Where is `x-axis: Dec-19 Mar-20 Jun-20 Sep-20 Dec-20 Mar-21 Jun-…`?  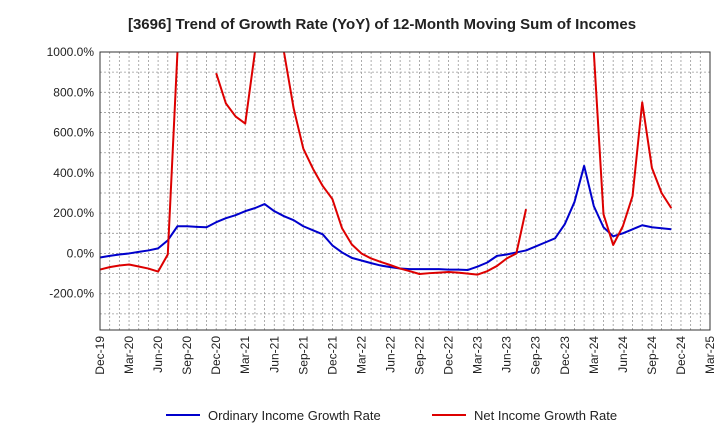
x-axis: Dec-19 Mar-20 Jun-20 Sep-20 Dec-20 Mar-21 Jun-… is located at coordinates (405, 355).